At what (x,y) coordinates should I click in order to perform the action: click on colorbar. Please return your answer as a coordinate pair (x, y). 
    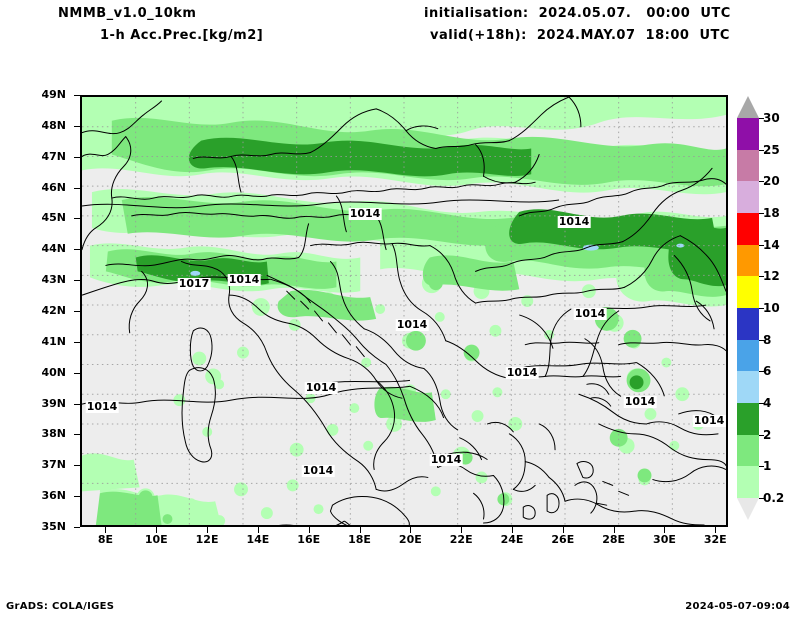
    Looking at the image, I should click on (748, 308).